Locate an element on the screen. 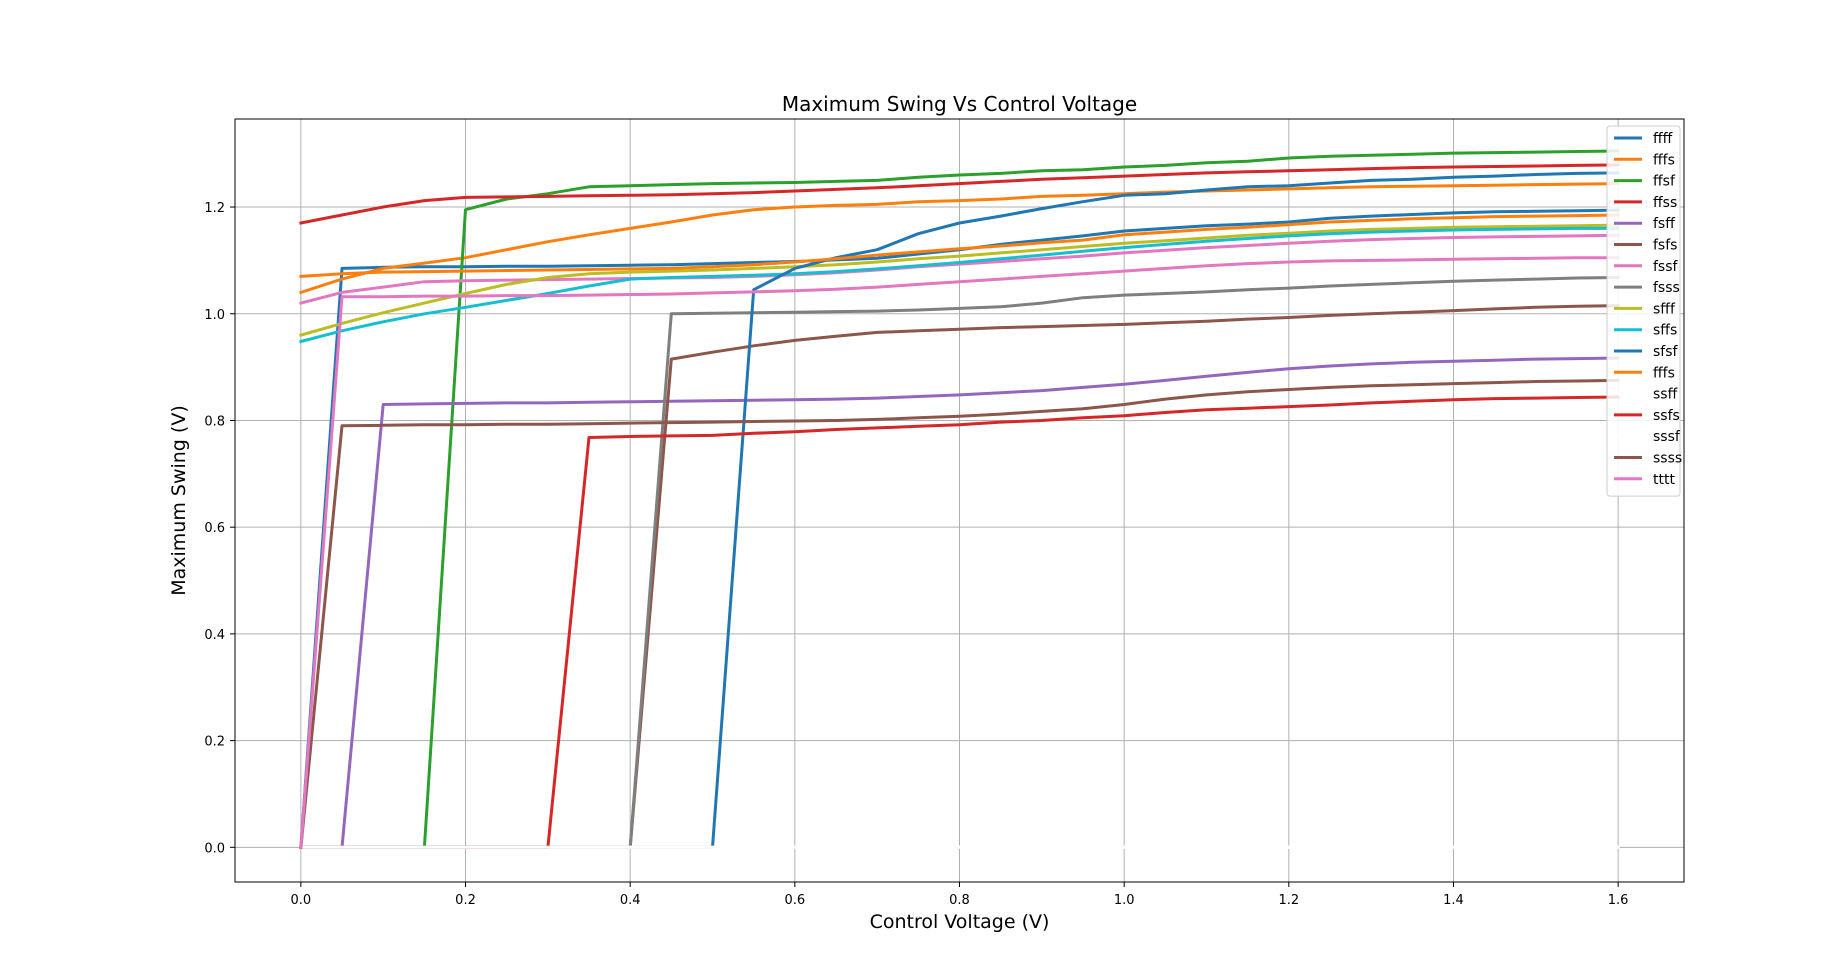  x-tick-label: 1.6 is located at coordinates (1618, 900).